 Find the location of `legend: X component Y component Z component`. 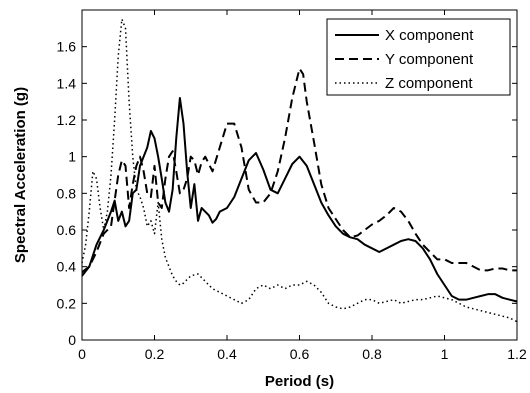

legend: X component Y component Z component is located at coordinates (418, 57).